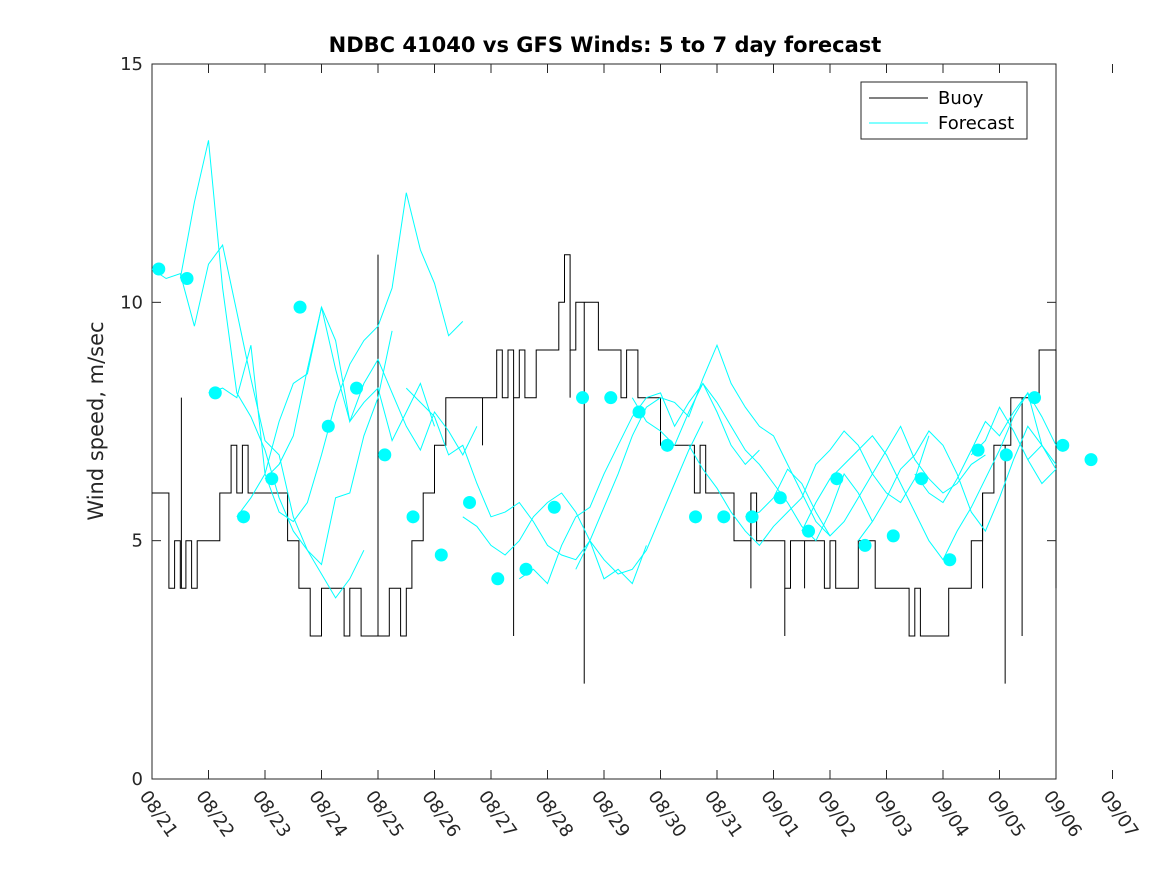  I want to click on legend-buoy-label: Buoy, so click(961, 98).